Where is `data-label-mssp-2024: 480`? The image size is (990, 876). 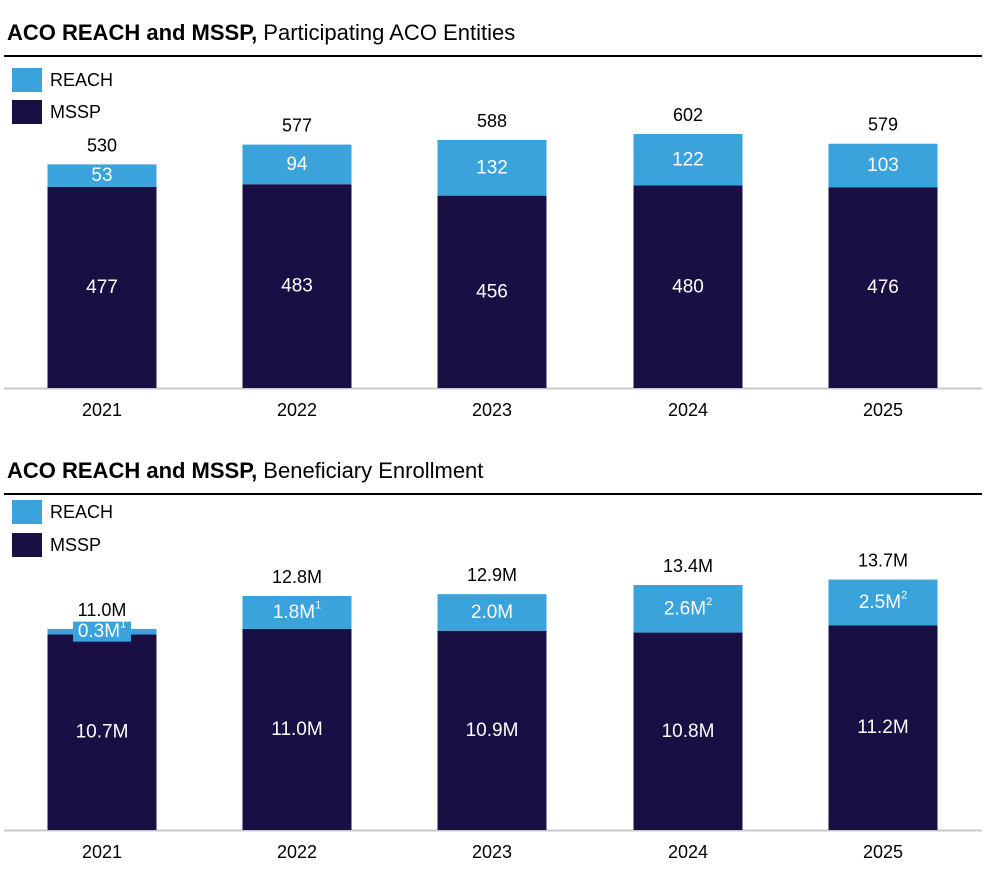 data-label-mssp-2024: 480 is located at coordinates (688, 286).